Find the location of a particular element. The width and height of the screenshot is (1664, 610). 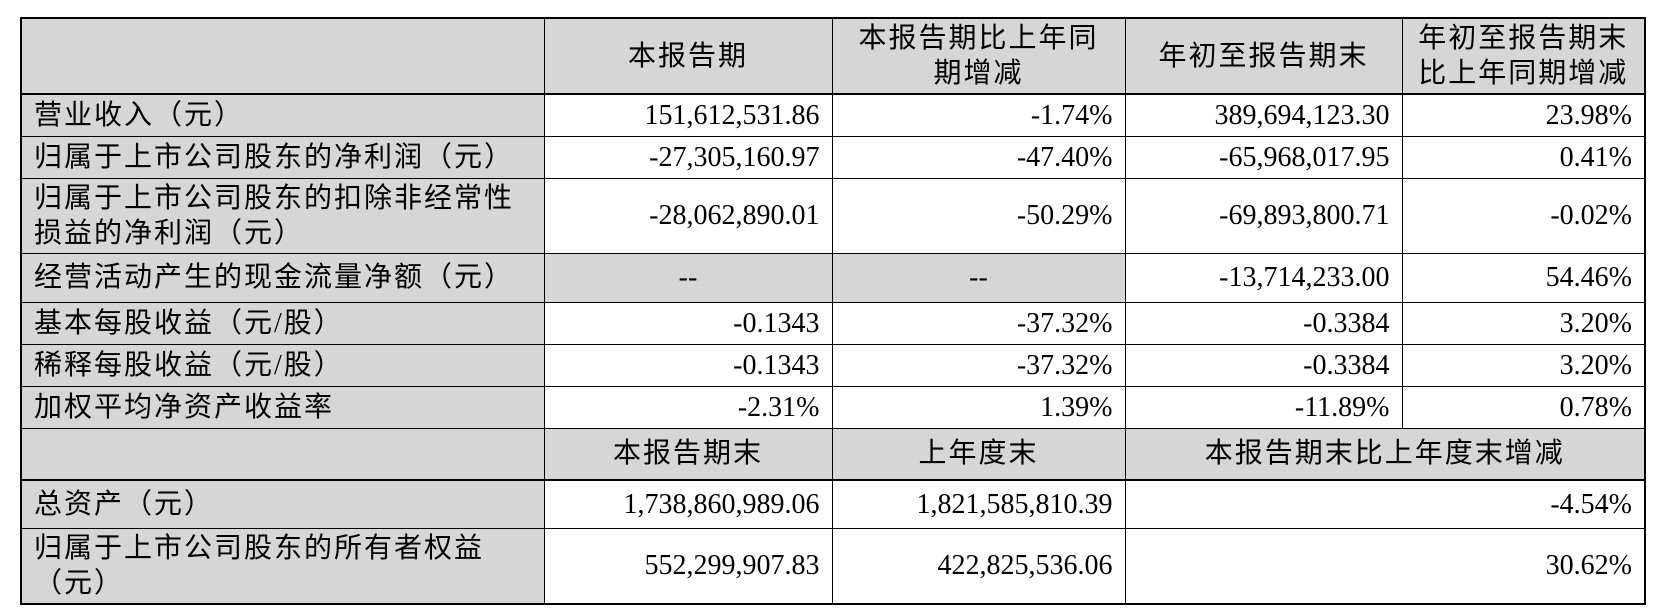

row-label: 归属于上市公司股东的扣除非经常性损益的净利润（元） is located at coordinates (282, 215).